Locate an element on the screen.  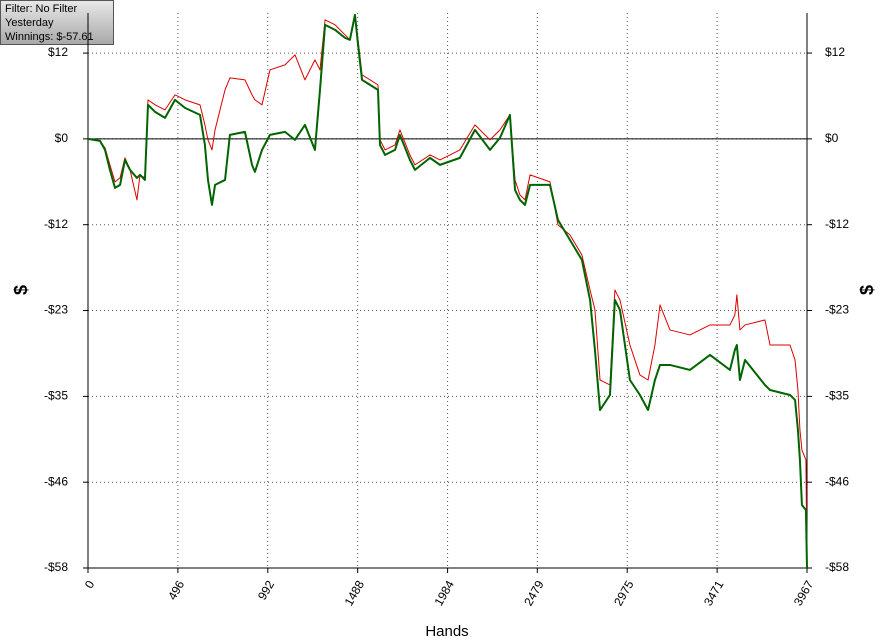
y-tick-label-right: -$58 is located at coordinates (837, 567).